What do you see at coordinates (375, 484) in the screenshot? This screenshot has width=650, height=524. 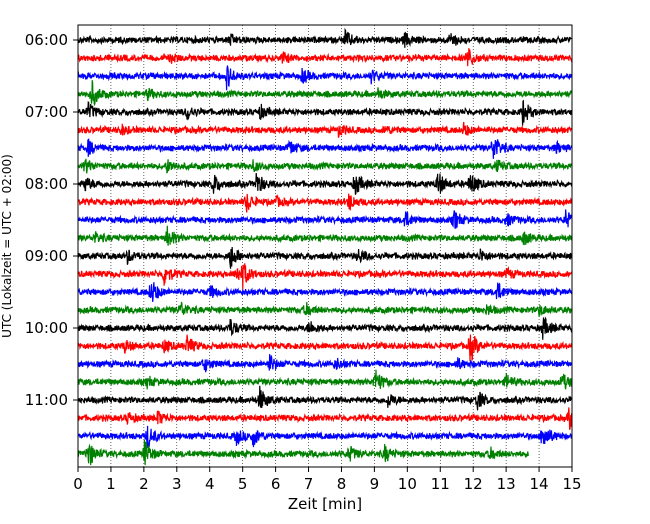 I see `x-tick-label: 9` at bounding box center [375, 484].